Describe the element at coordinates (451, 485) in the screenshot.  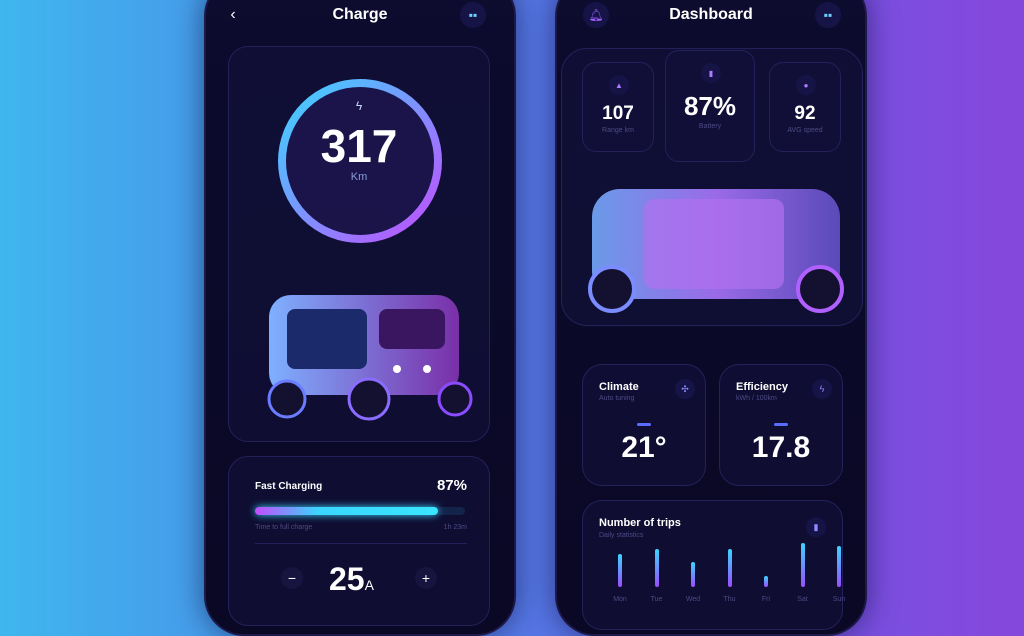
I see `charge-percent: 87%` at that location.